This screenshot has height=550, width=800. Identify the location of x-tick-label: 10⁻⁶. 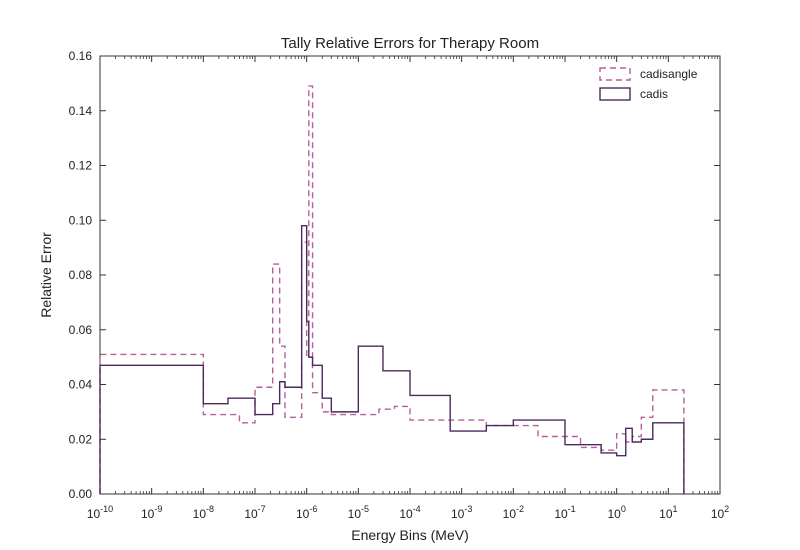
(306, 512).